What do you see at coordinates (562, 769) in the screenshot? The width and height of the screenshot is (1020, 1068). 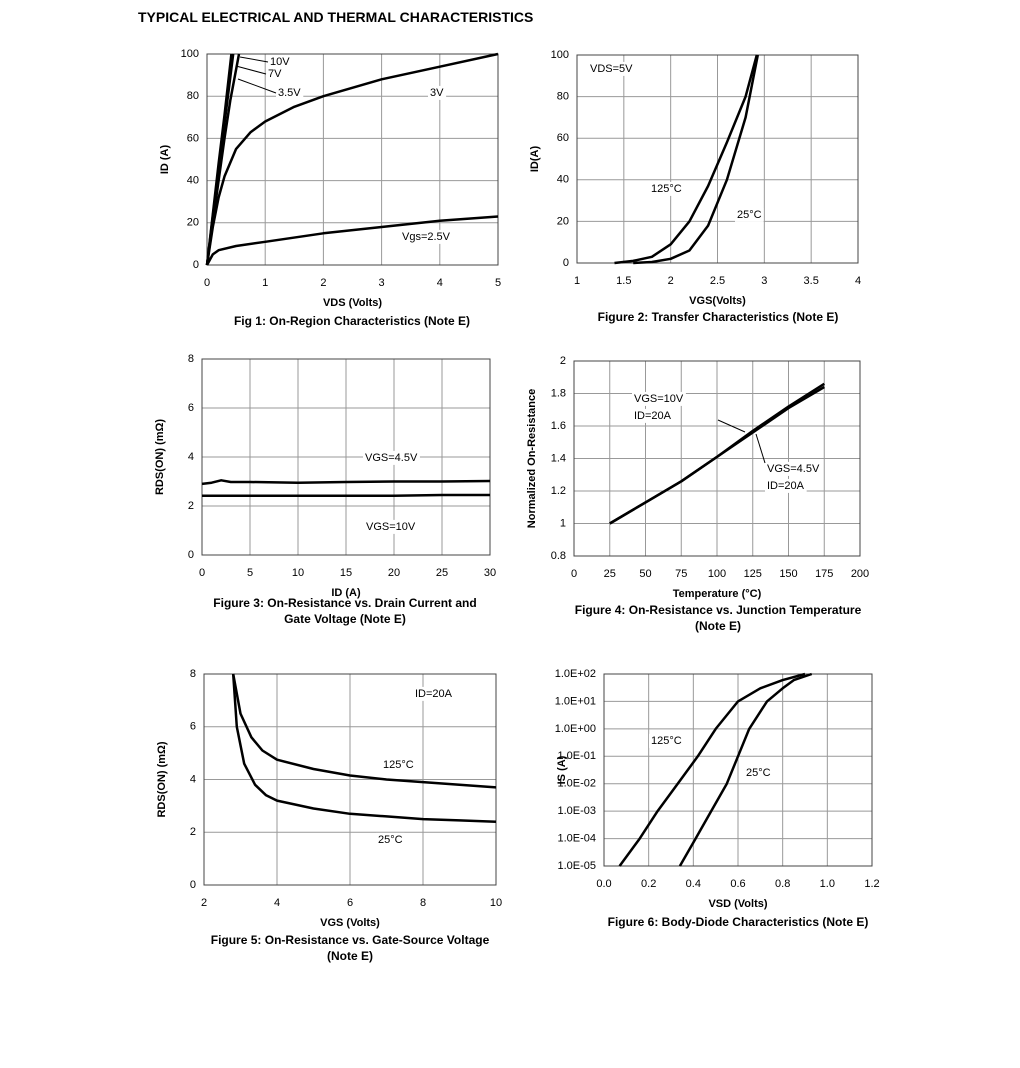 I see `y-axis-title: IS (A)` at bounding box center [562, 769].